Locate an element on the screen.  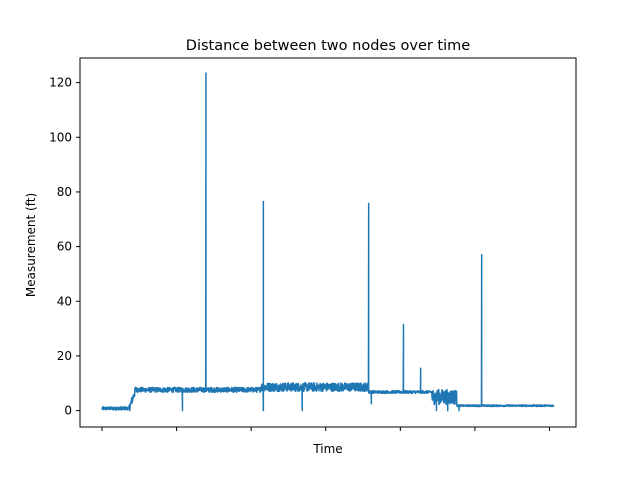
y-tick-label: 80 is located at coordinates (64, 192).